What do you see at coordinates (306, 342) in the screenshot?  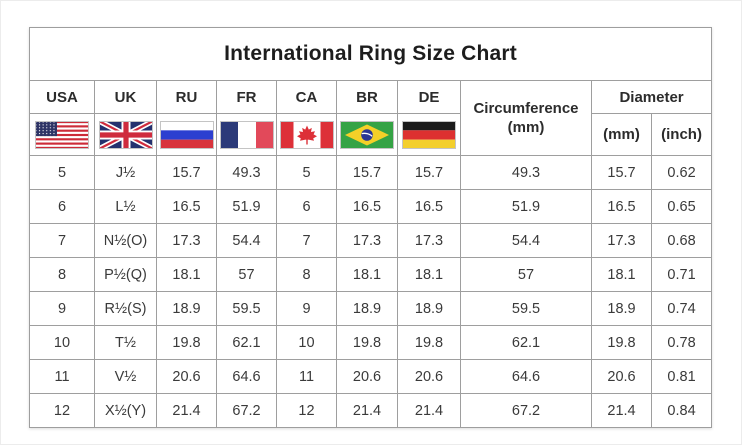 I see `cell-ca: 10` at bounding box center [306, 342].